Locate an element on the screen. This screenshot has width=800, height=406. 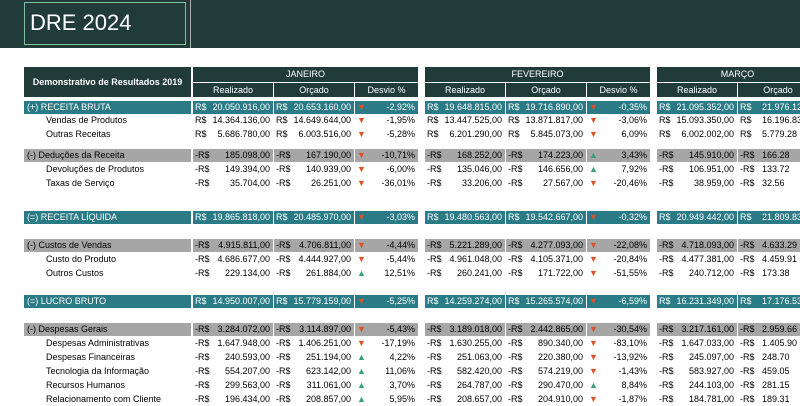
value-cell: R$ 20.485.970,00 is located at coordinates (314, 217).